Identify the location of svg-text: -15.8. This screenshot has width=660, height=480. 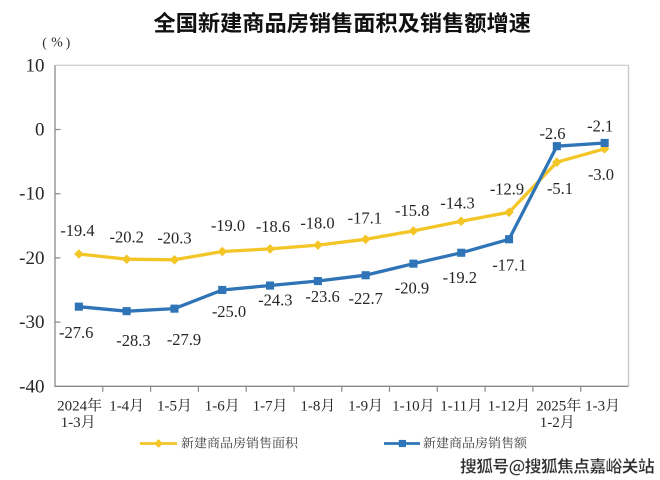
(412, 210).